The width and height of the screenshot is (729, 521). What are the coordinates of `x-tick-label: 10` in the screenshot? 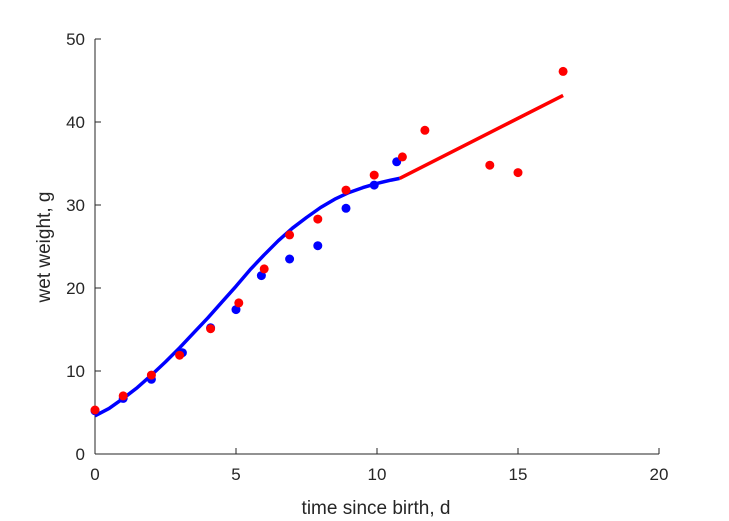 It's located at (377, 474).